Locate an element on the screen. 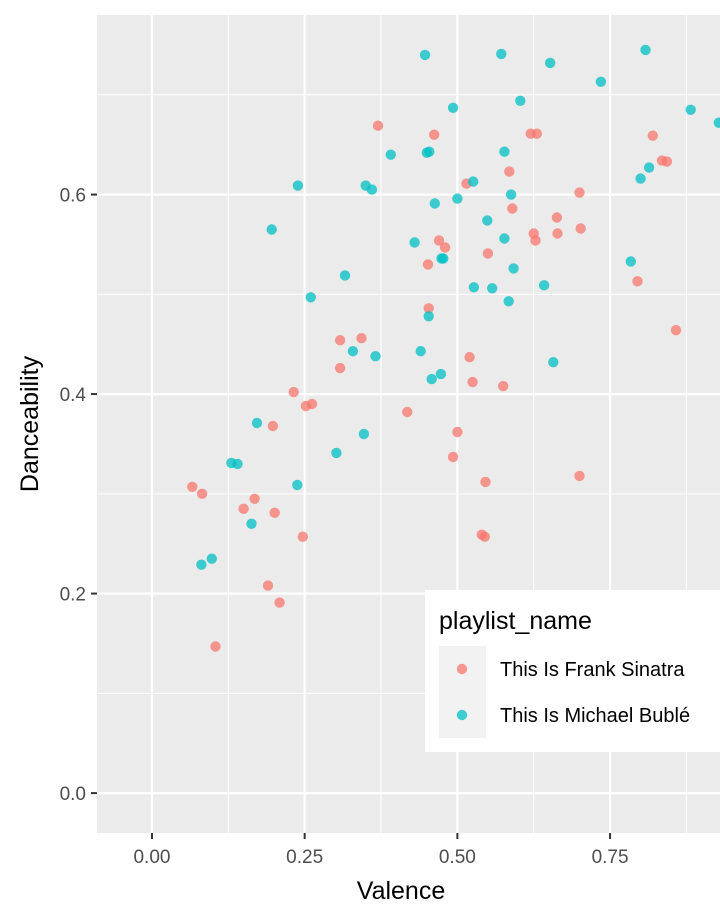 This screenshot has height=921, width=720. x-tick-label: 0.00 is located at coordinates (151, 857).